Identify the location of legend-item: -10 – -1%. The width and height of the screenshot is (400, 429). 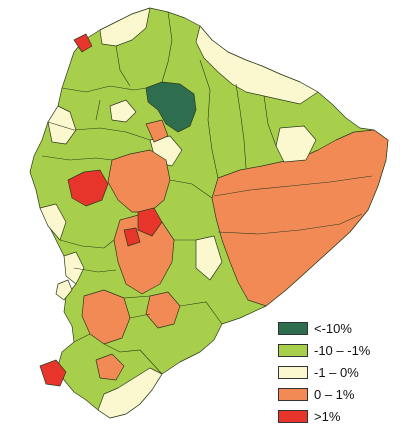
(333, 350).